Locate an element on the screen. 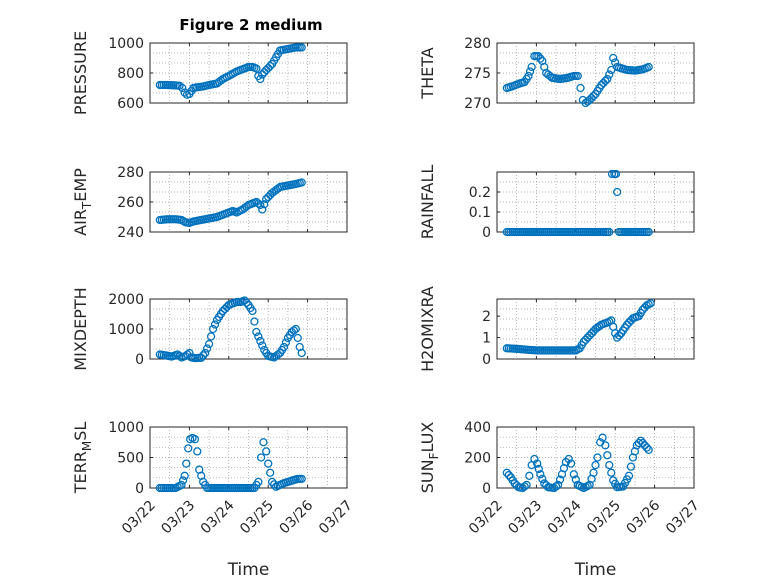  x-tick-label: 03/23 is located at coordinates (525, 518).